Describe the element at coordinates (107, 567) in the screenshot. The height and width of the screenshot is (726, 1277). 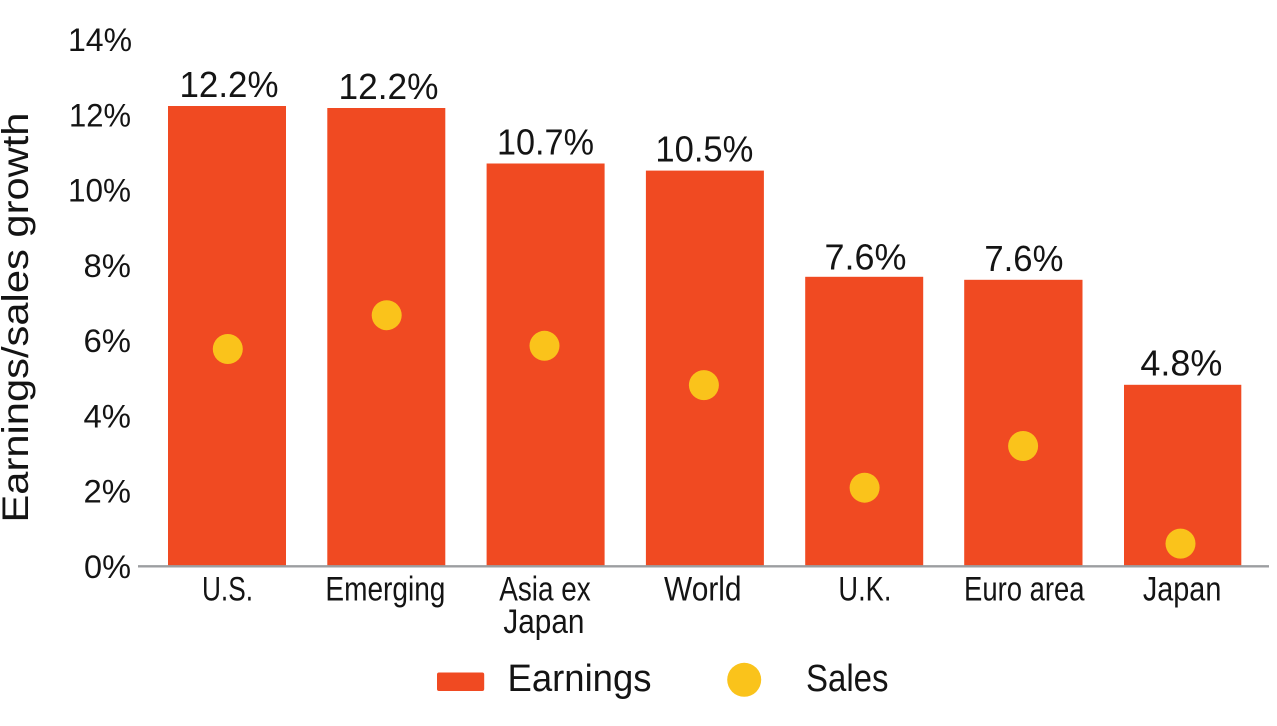
I see `svg-text: 0%` at that location.